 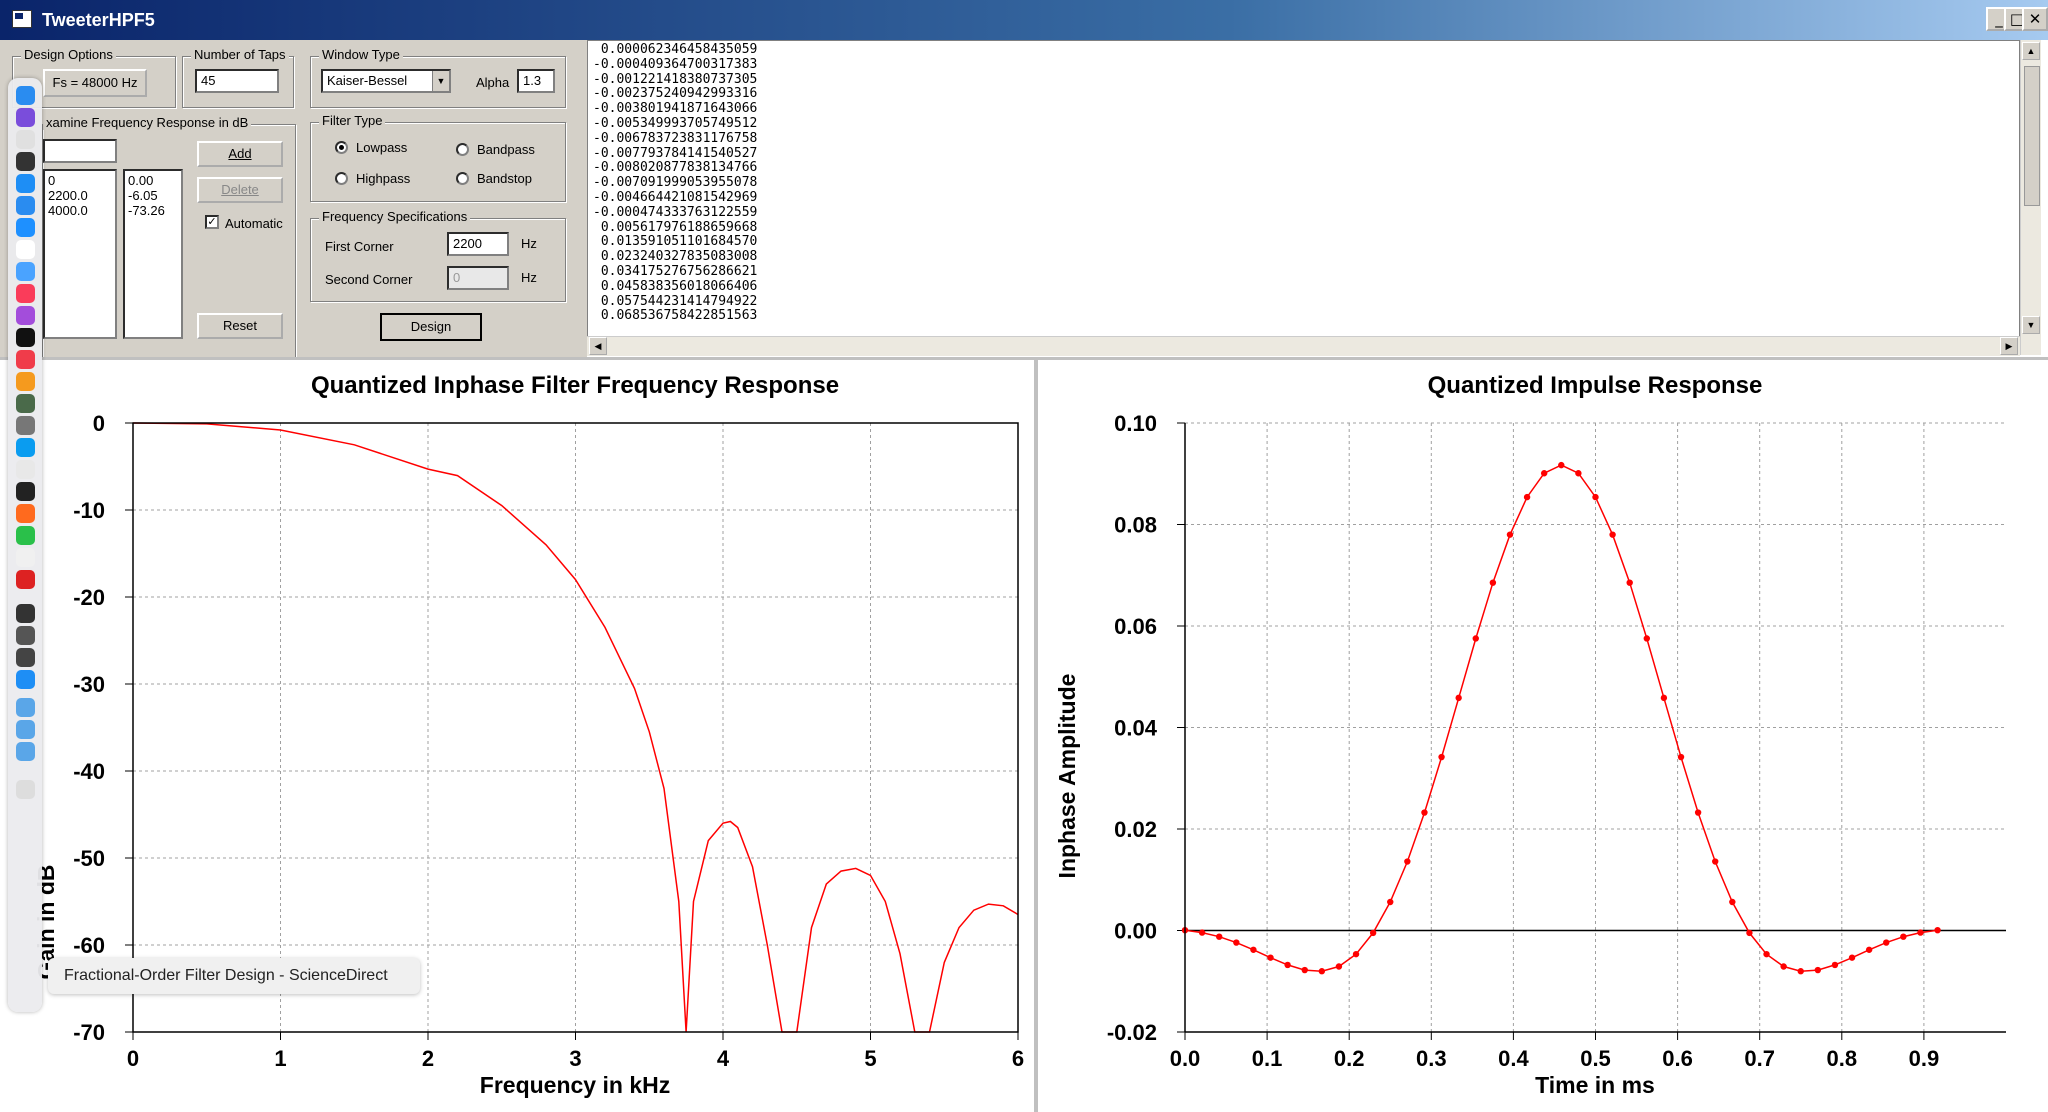 I want to click on y-tick-label: 0.04, so click(x=1136, y=728).